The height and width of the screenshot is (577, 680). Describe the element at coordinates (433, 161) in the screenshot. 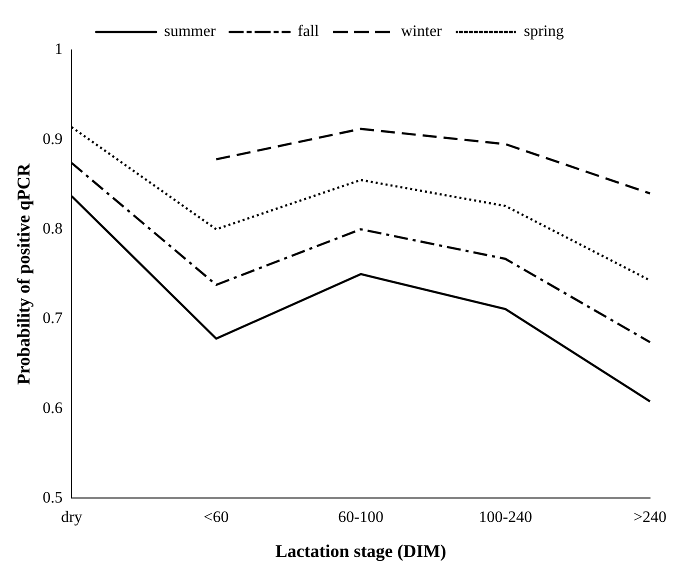

I see `line-series` at that location.